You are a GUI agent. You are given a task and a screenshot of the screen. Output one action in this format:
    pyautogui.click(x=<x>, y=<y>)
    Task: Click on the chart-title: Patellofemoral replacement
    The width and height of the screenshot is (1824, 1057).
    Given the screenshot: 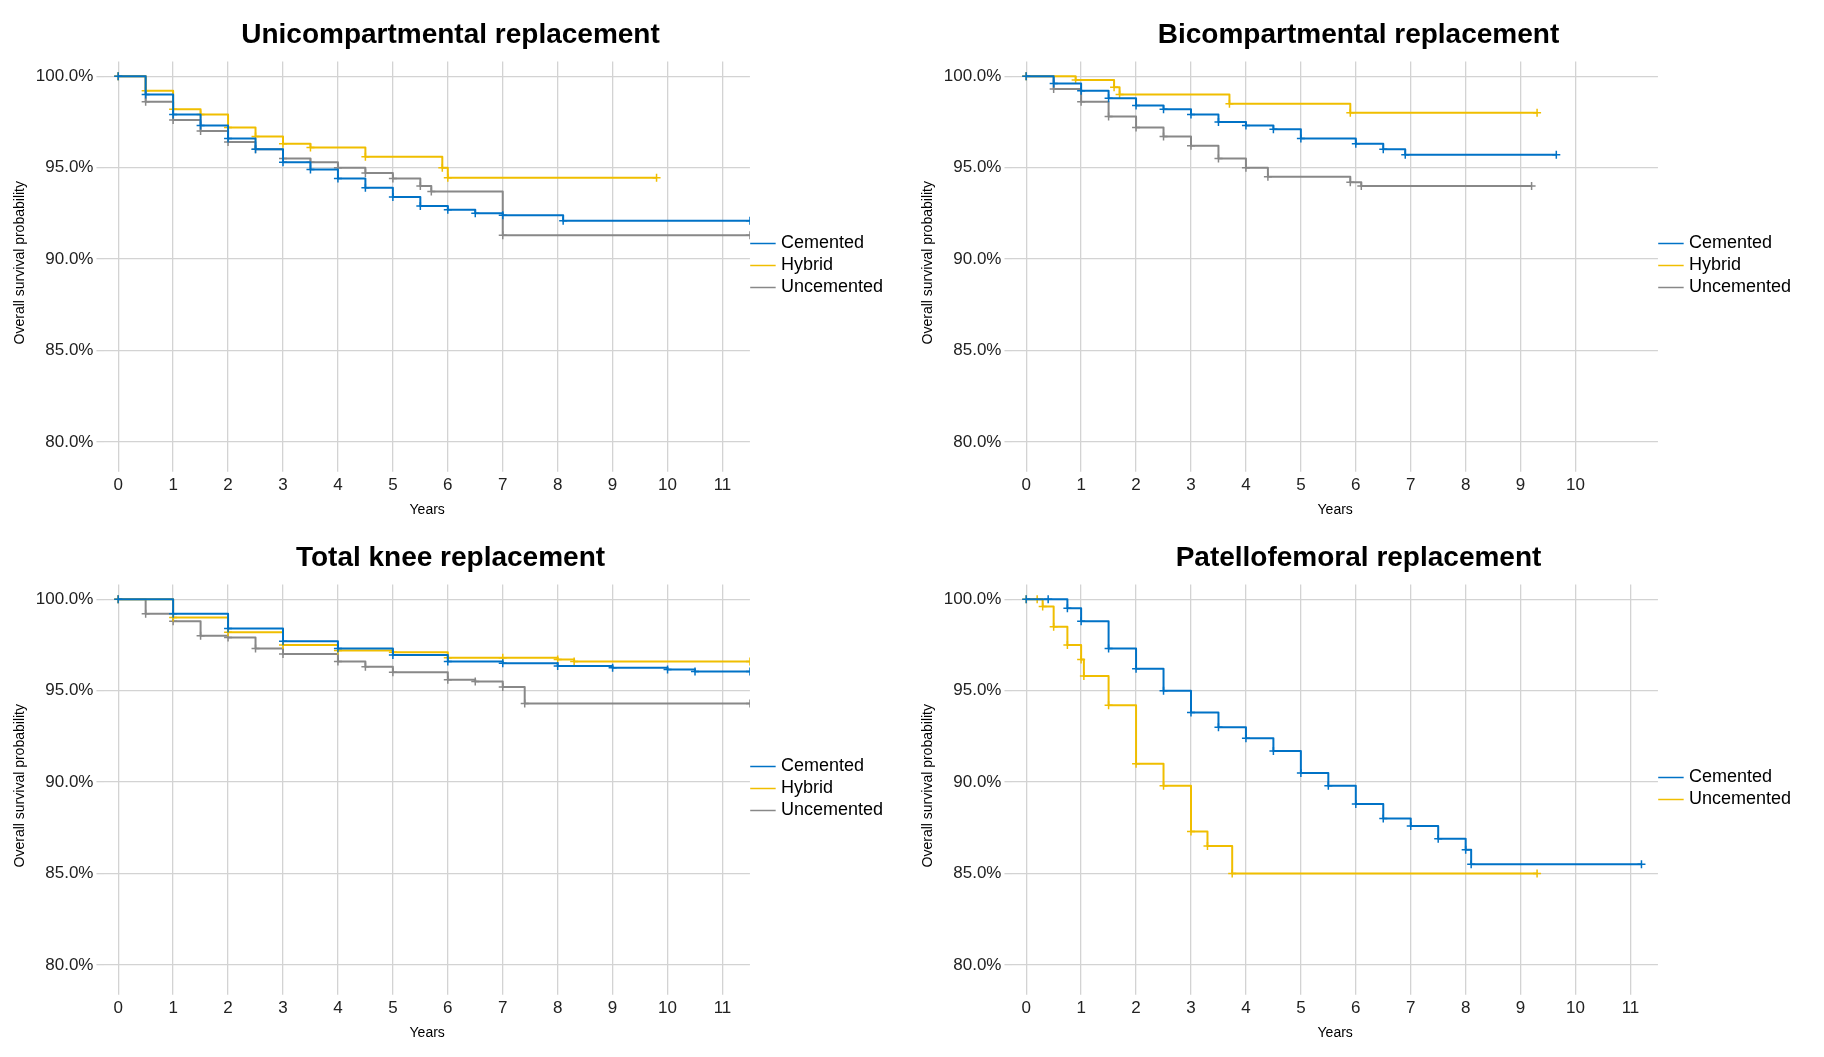 What is the action you would take?
    pyautogui.click(x=1358, y=556)
    